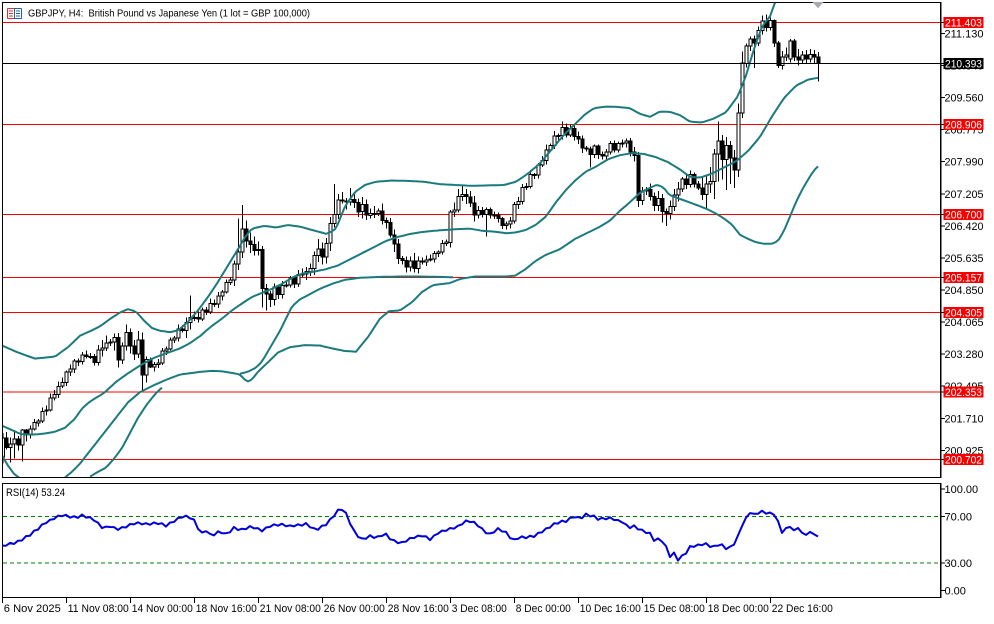 Image resolution: width=994 pixels, height=624 pixels. I want to click on svg-text: 28 Nov 16:00, so click(418, 609).